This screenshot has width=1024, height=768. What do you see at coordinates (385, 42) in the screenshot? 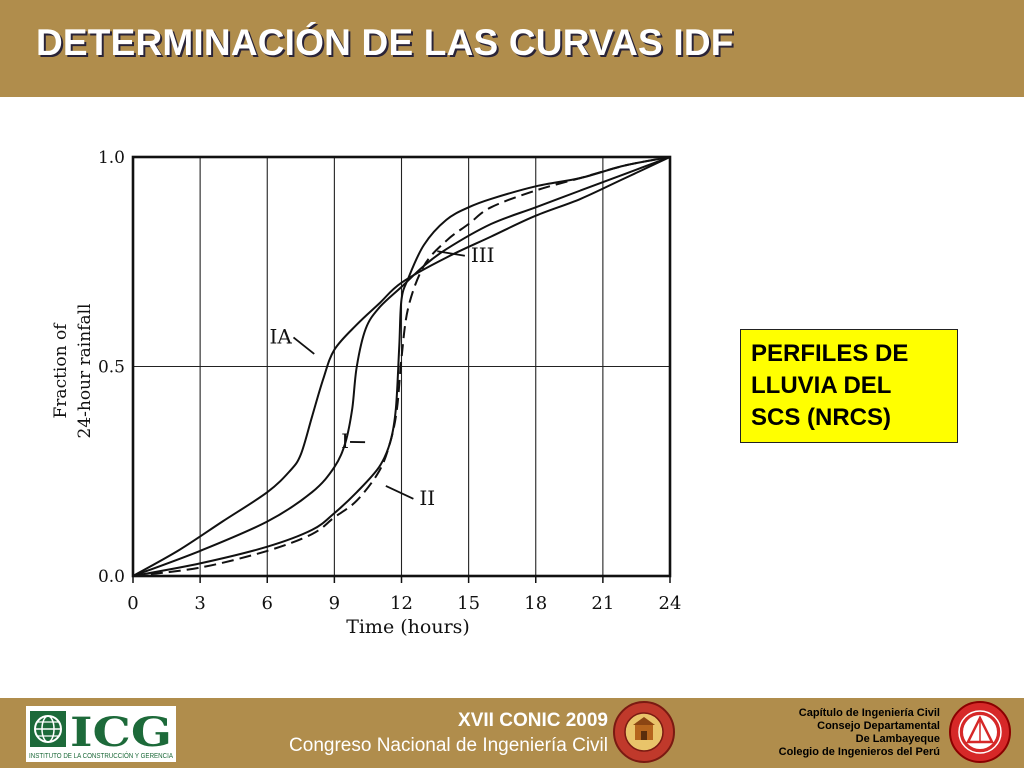
I see `slide-title: DETERMINACIÓN DE LAS CURVAS IDF` at bounding box center [385, 42].